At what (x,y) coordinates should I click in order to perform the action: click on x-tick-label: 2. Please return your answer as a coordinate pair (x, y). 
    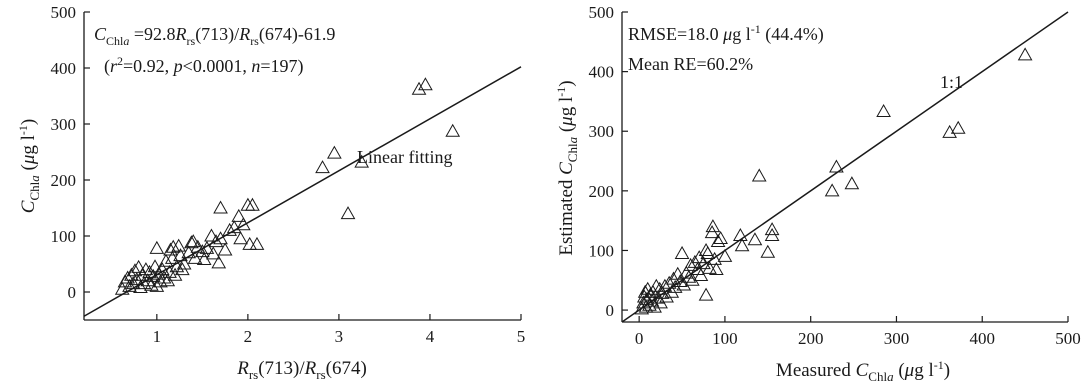
    Looking at the image, I should click on (248, 336).